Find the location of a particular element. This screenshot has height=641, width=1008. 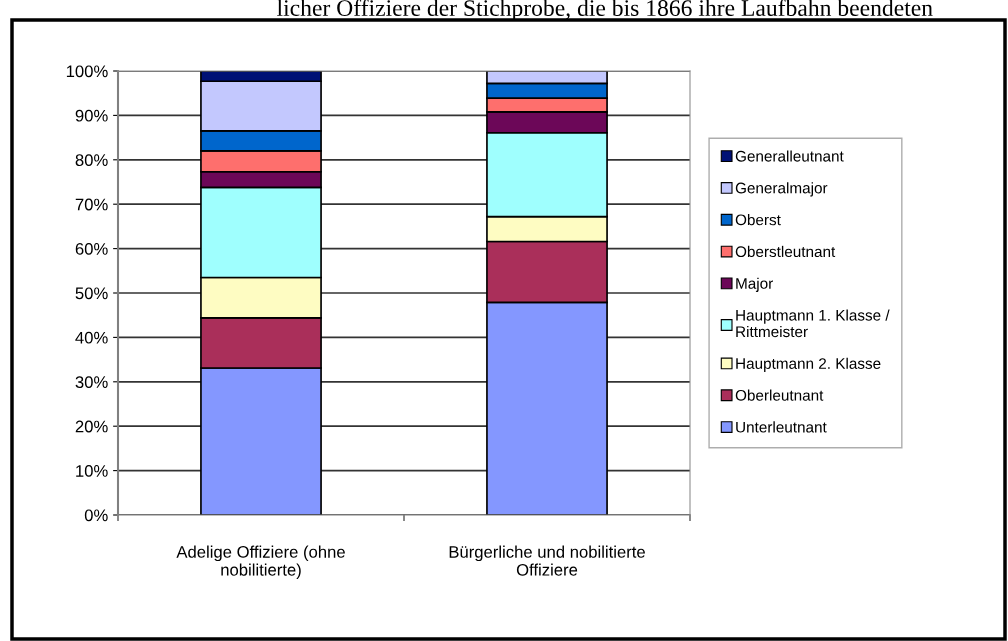

legend-label: Major is located at coordinates (754, 284).